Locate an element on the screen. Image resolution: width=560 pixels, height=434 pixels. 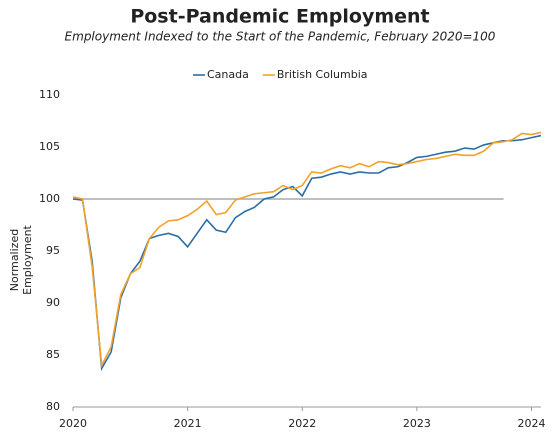
x-tick-label: 2021 is located at coordinates (188, 423).